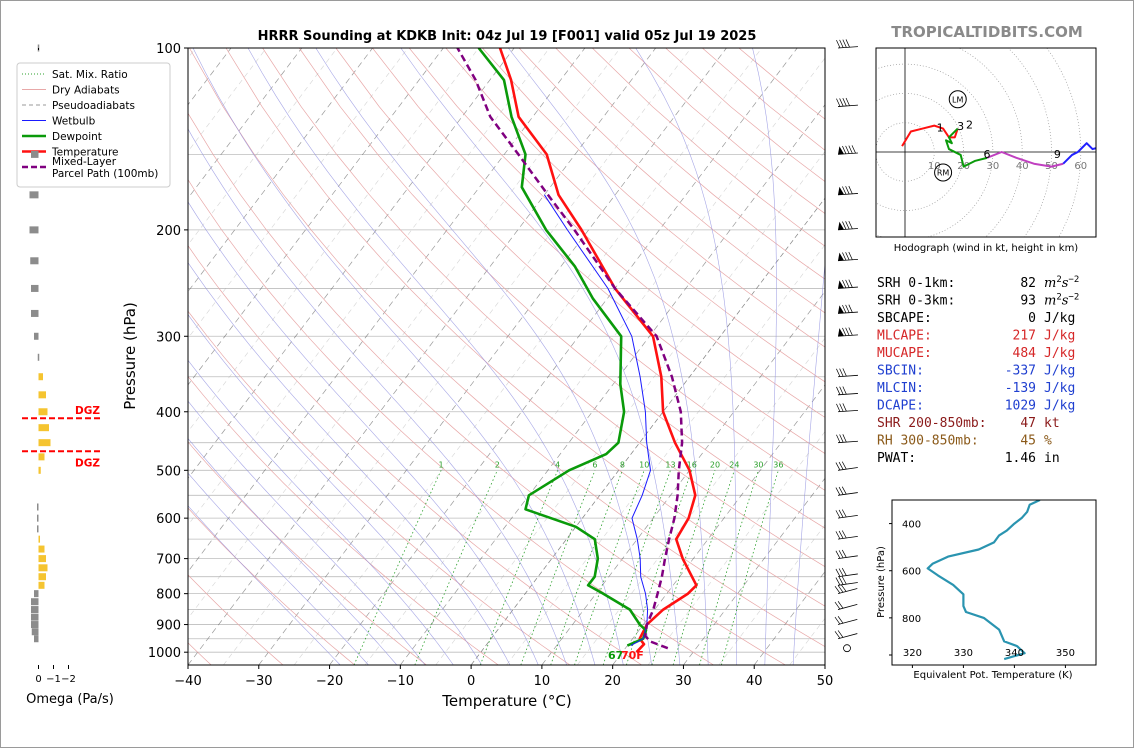 This screenshot has height=748, width=1134. What do you see at coordinates (105, 168) in the screenshot?
I see `legend-label: Mixed-Layer Parcel Path (100mb)` at bounding box center [105, 168].